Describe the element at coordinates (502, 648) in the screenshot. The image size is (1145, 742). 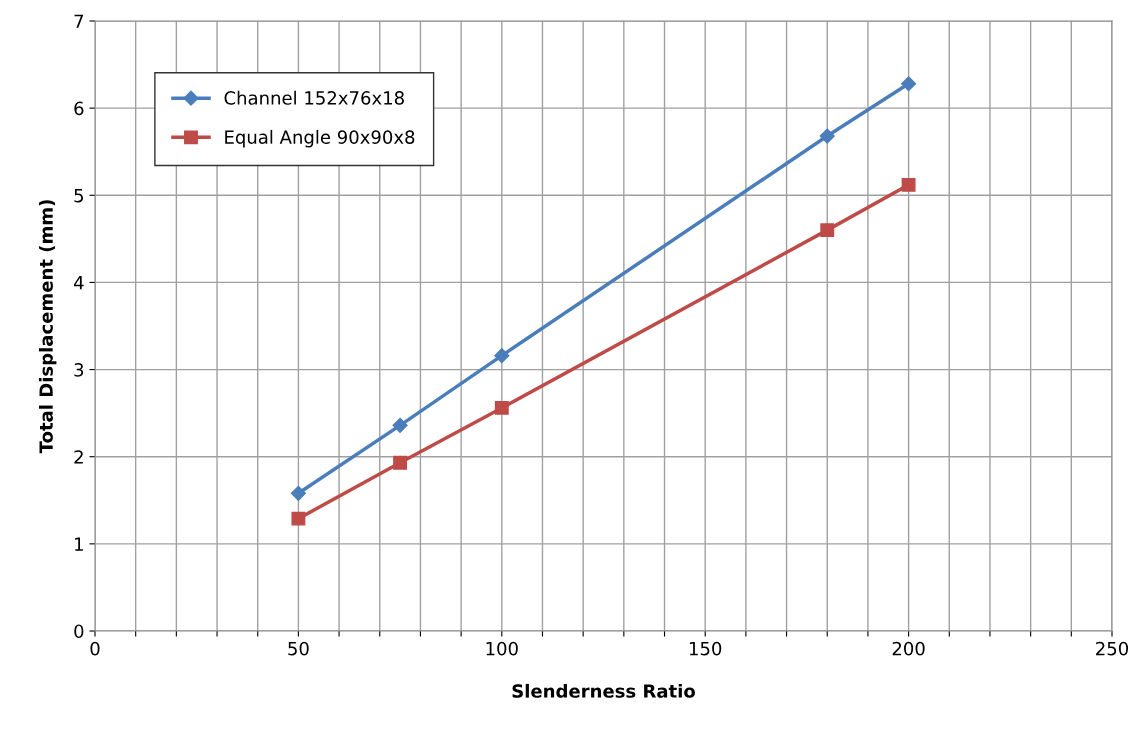
I see `x-tick-label: 100` at that location.